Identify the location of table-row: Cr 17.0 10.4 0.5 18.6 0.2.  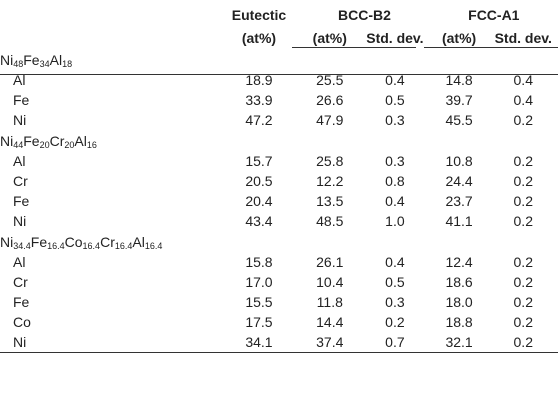
(279, 282).